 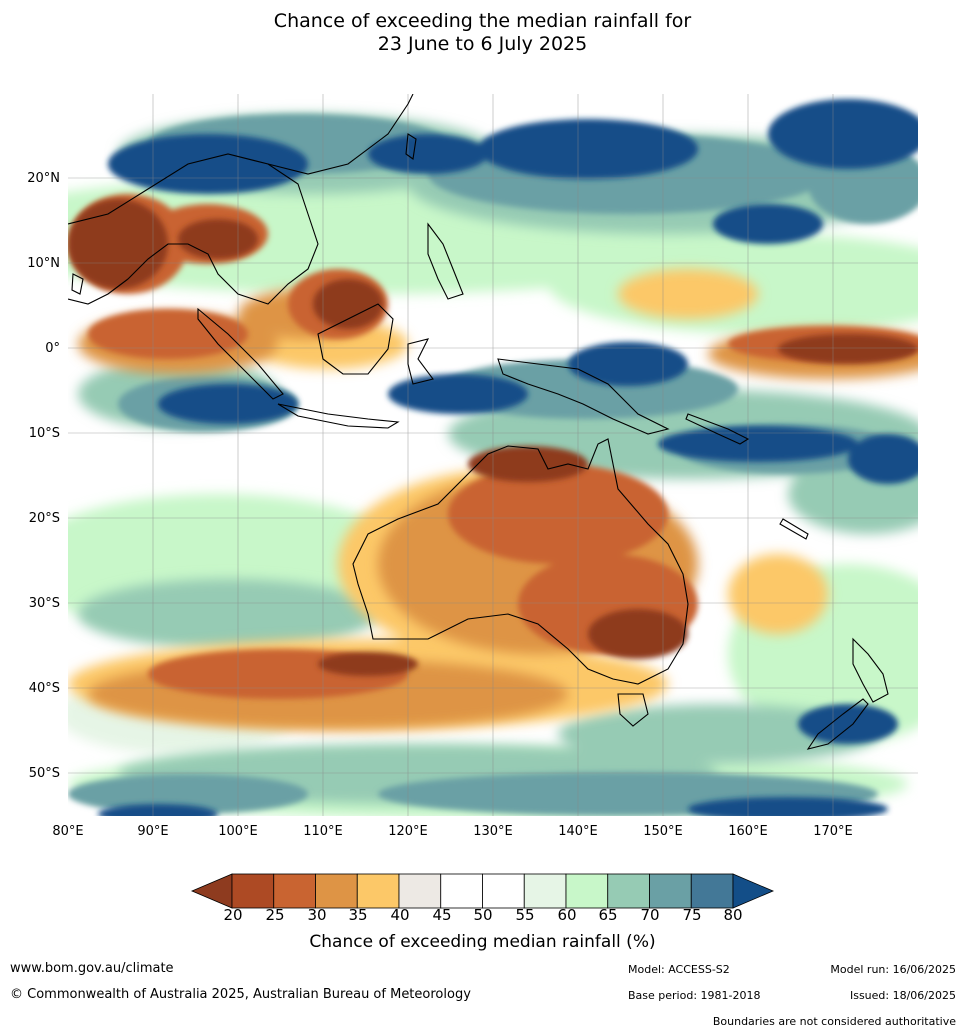 I want to click on colorbar-graphic, so click(x=482, y=891).